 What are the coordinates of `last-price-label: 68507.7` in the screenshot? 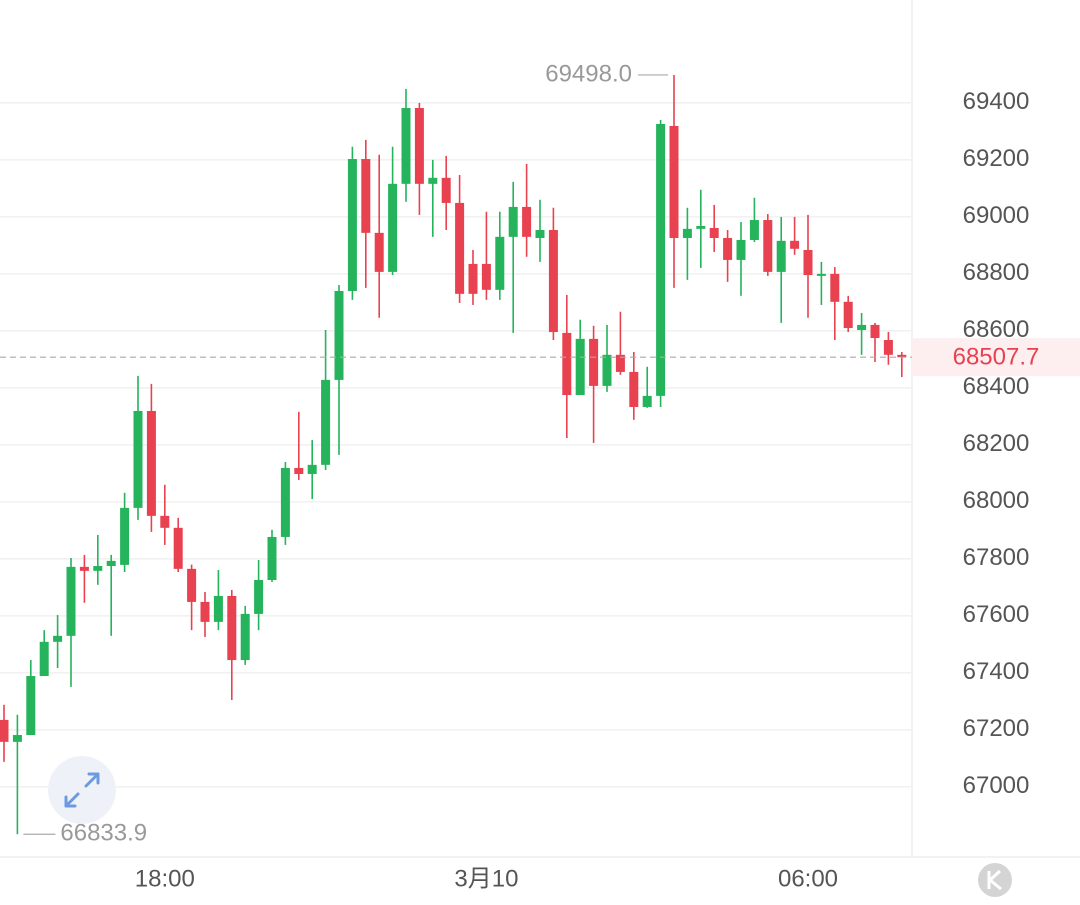 It's located at (996, 357).